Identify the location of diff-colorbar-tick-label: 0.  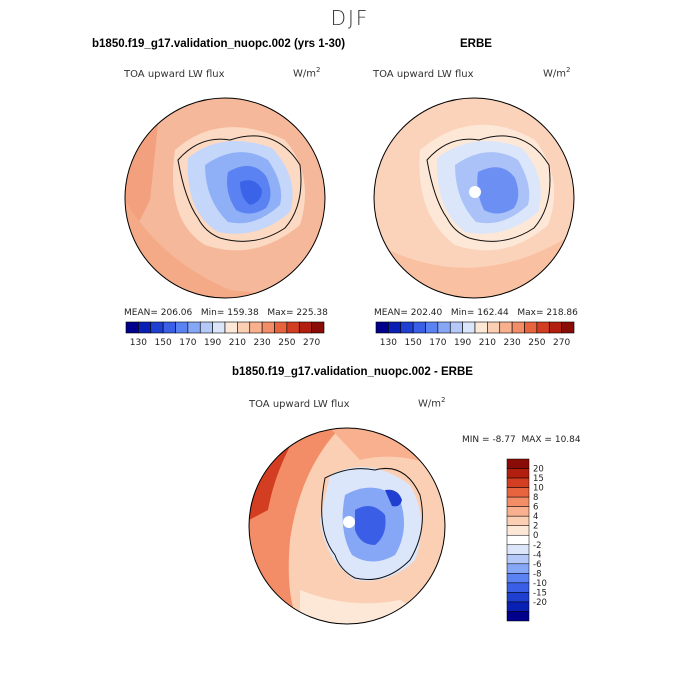
(535, 536).